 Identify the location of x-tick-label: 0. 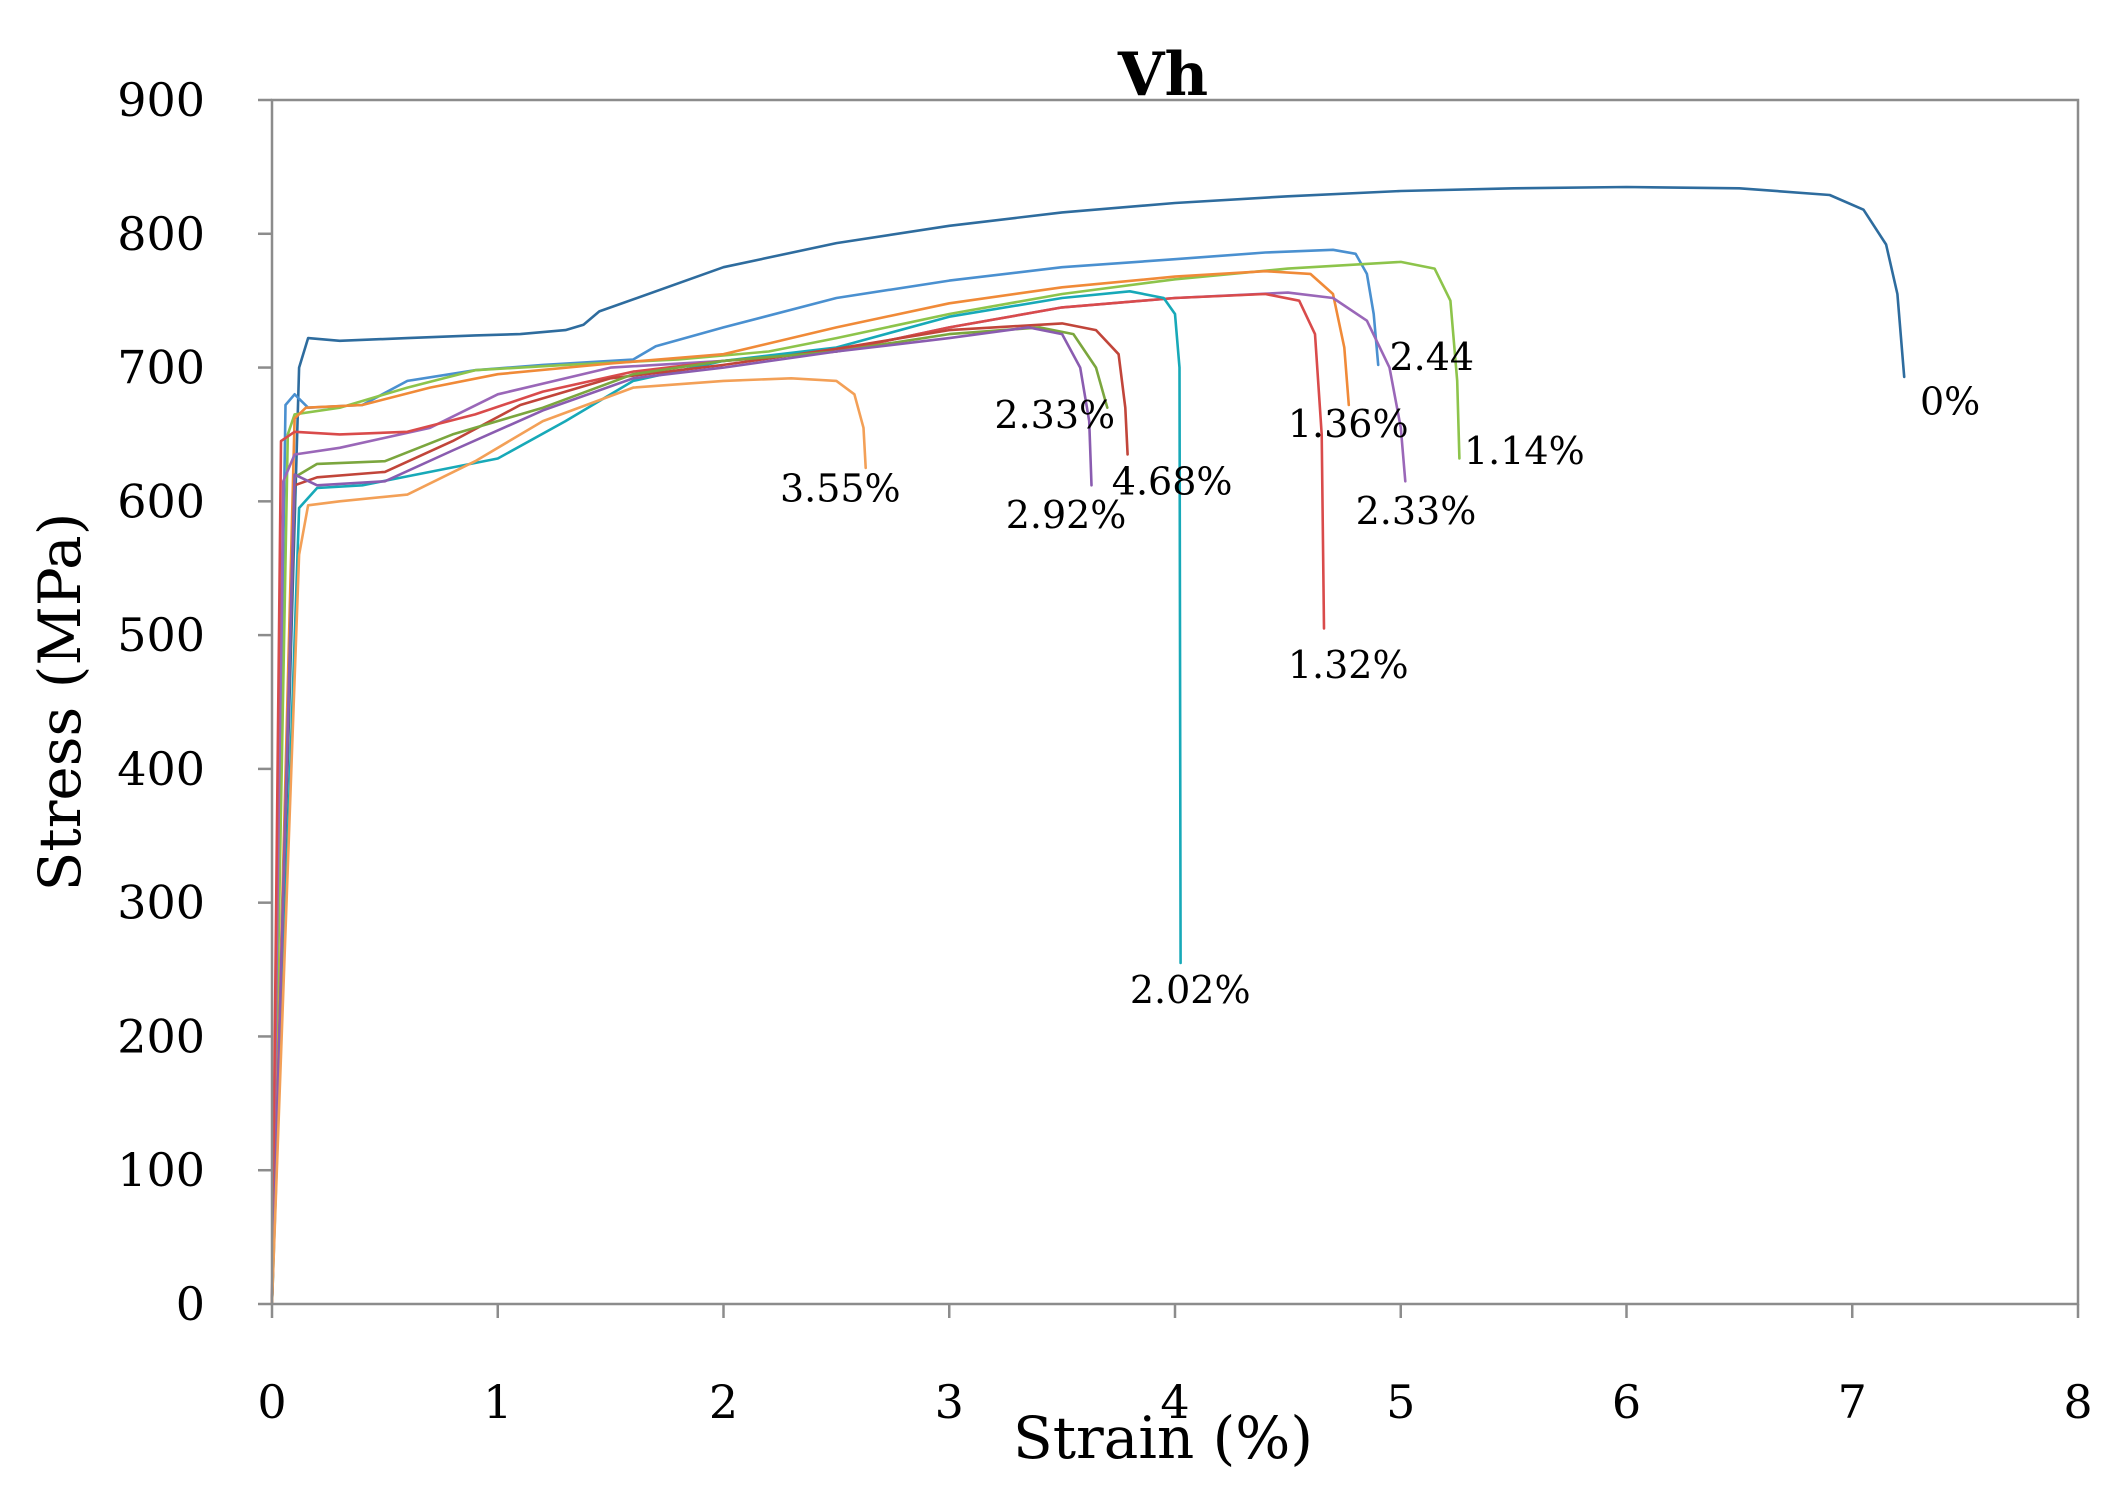
(271, 1402).